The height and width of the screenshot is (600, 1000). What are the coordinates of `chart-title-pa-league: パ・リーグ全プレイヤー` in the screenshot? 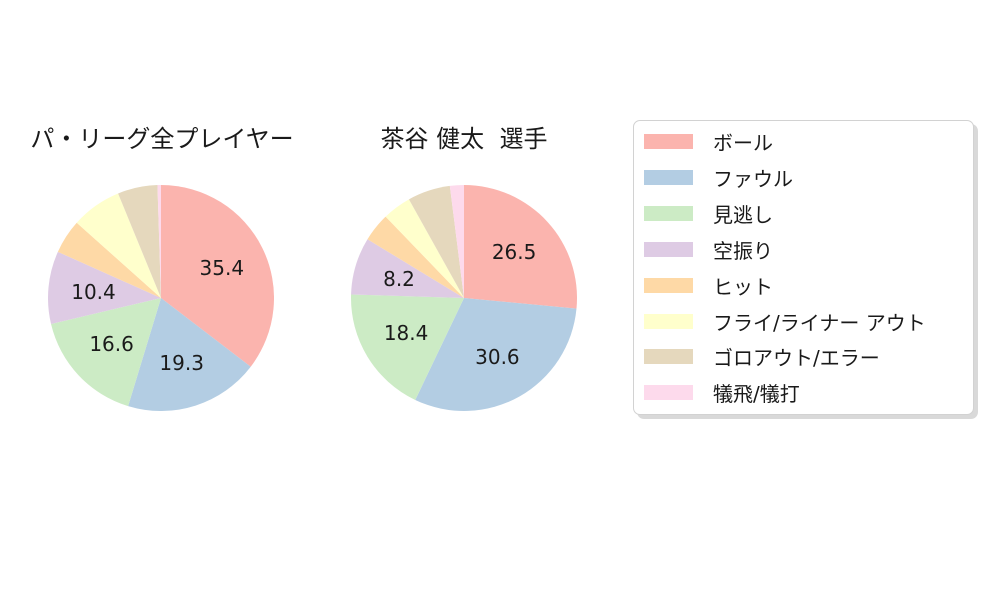 It's located at (162, 139).